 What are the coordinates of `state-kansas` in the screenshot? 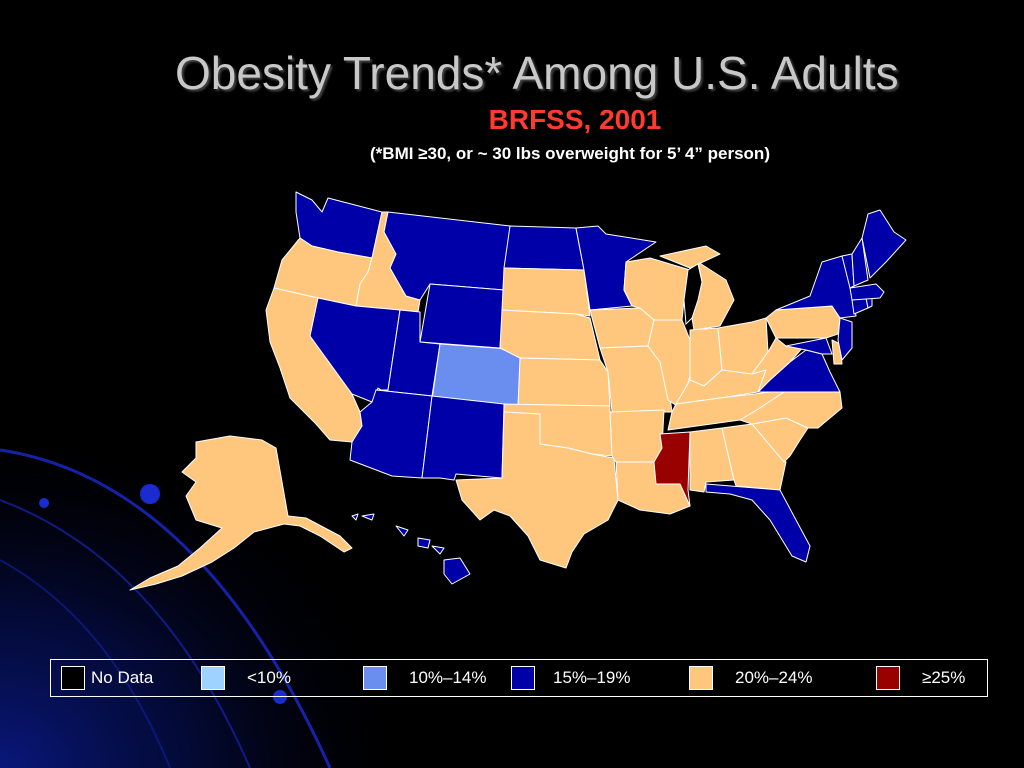 It's located at (564, 382).